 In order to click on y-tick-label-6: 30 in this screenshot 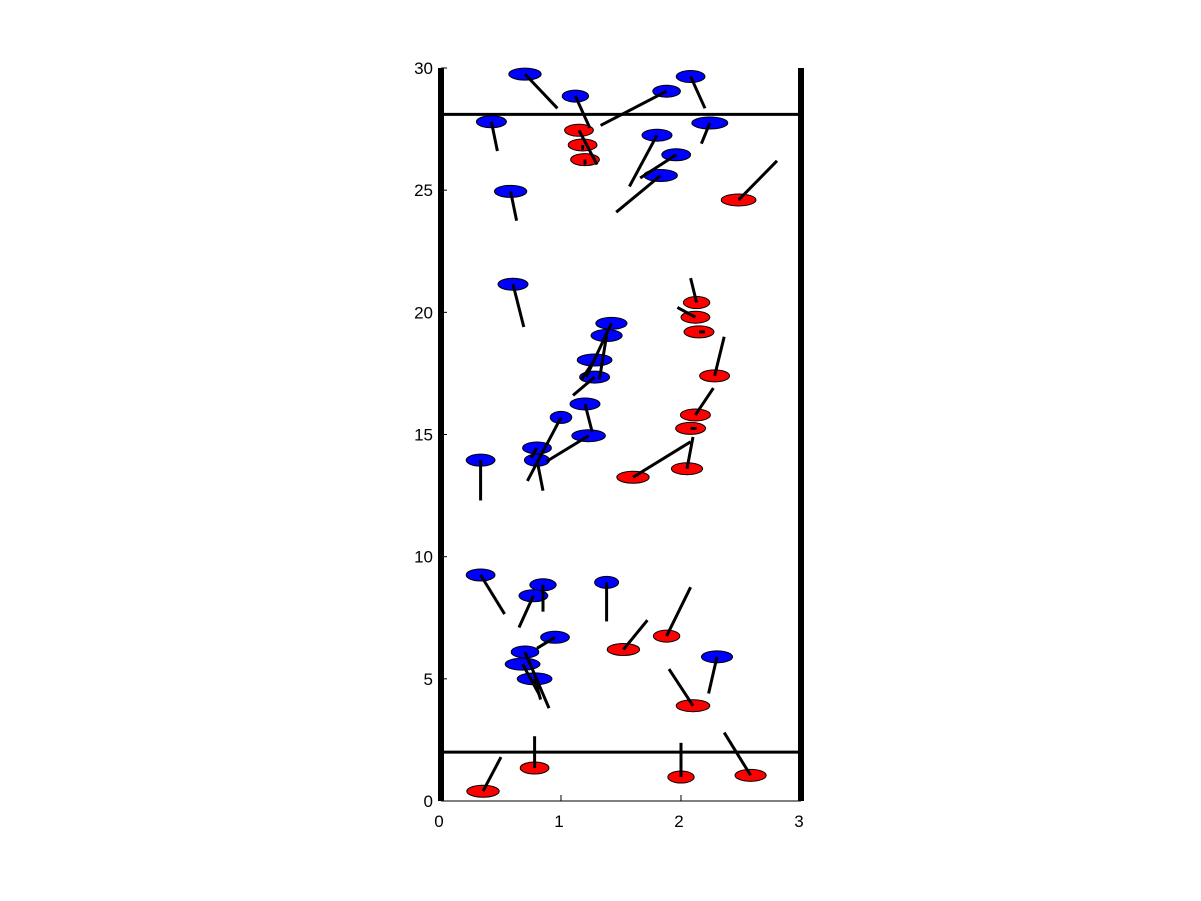, I will do `click(423, 68)`.